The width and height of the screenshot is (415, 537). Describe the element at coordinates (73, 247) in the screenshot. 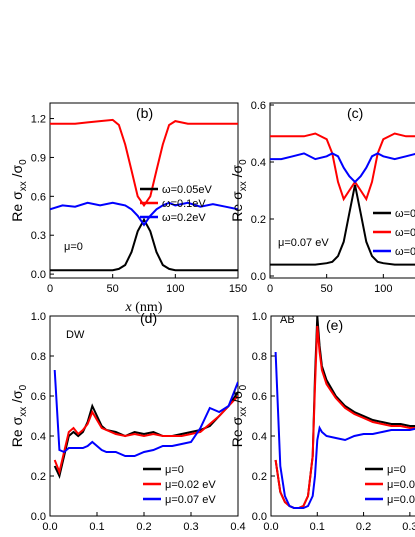

I see `annotation: μ=0` at that location.